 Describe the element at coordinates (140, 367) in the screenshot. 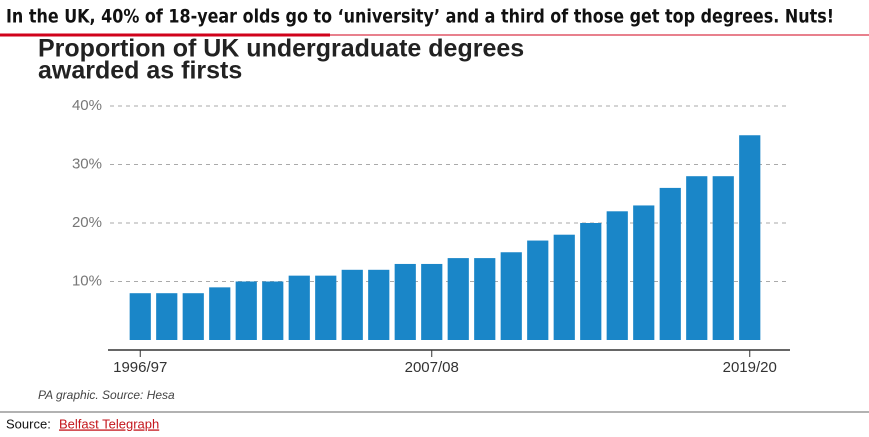

I see `x-tick-label: 1996/97` at that location.